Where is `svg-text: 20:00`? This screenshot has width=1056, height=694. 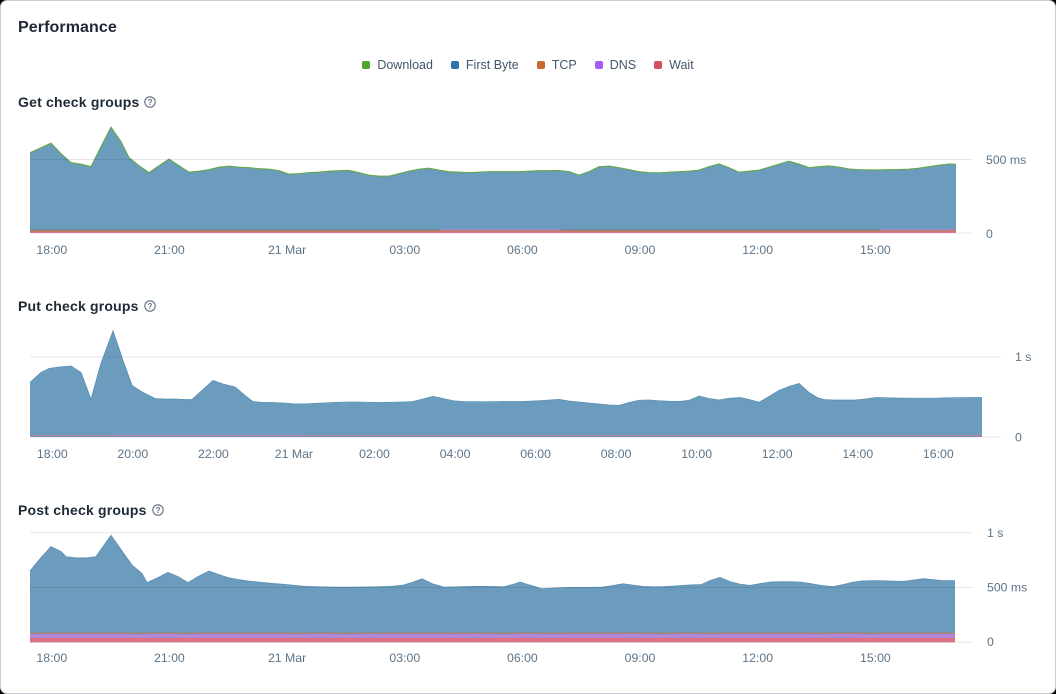 svg-text: 20:00 is located at coordinates (132, 454).